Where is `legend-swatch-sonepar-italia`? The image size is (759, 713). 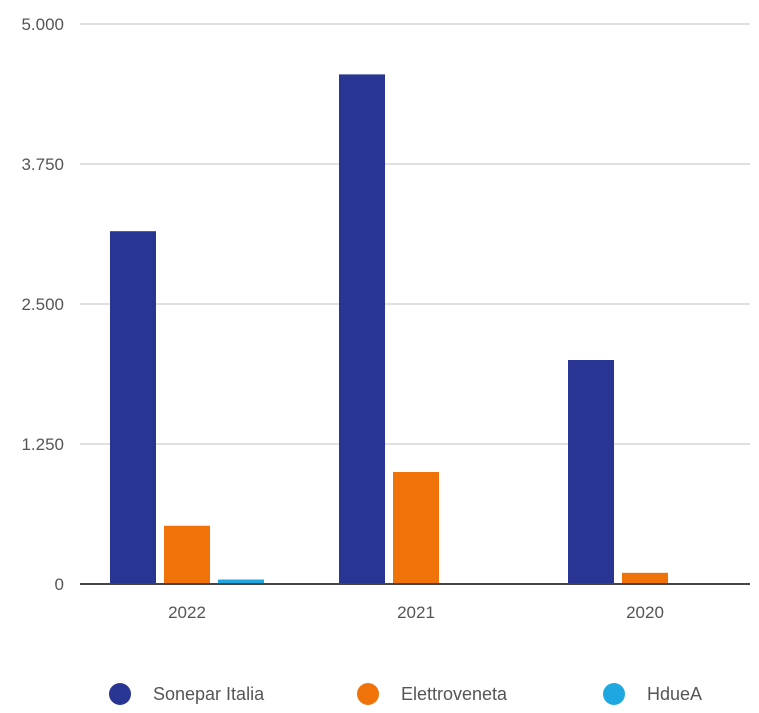 legend-swatch-sonepar-italia is located at coordinates (120, 694).